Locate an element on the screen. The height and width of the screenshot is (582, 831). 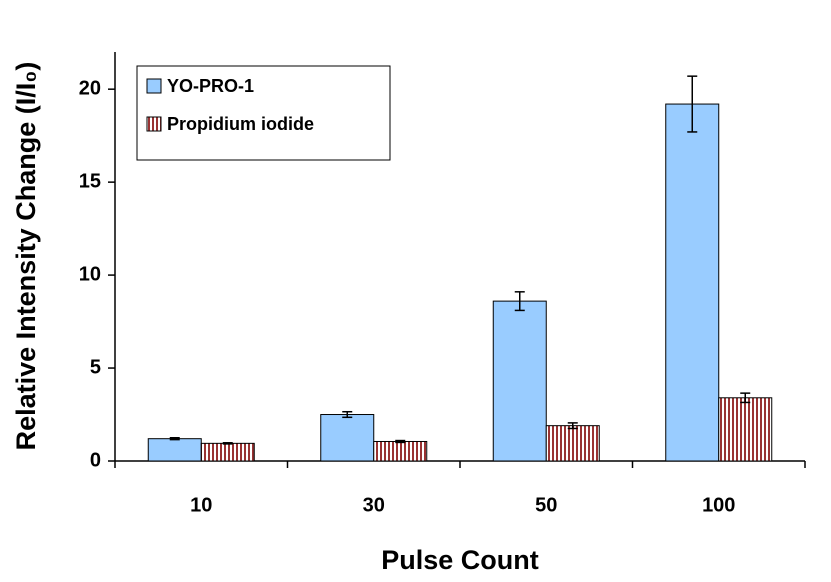
x-tick-label: 100 is located at coordinates (718, 505).